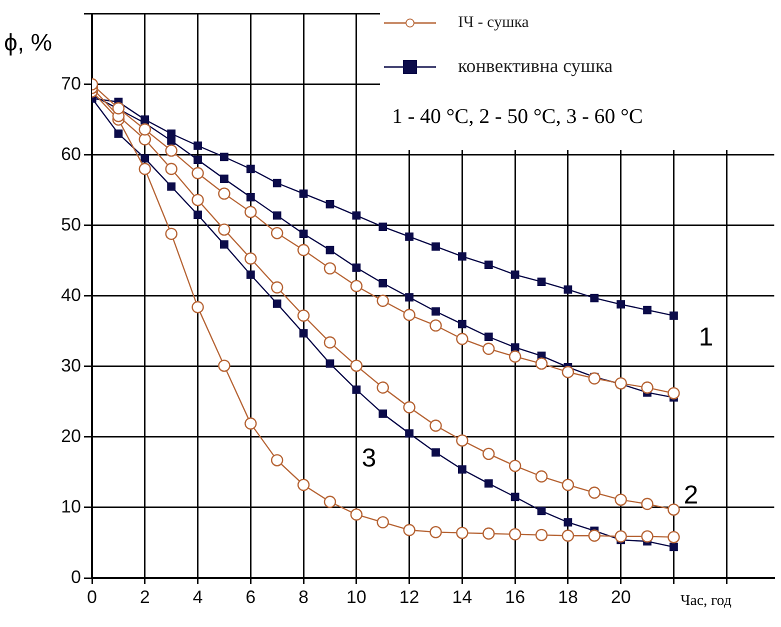 The height and width of the screenshot is (627, 781). Describe the element at coordinates (145, 596) in the screenshot. I see `x-tick-label: 2` at that location.